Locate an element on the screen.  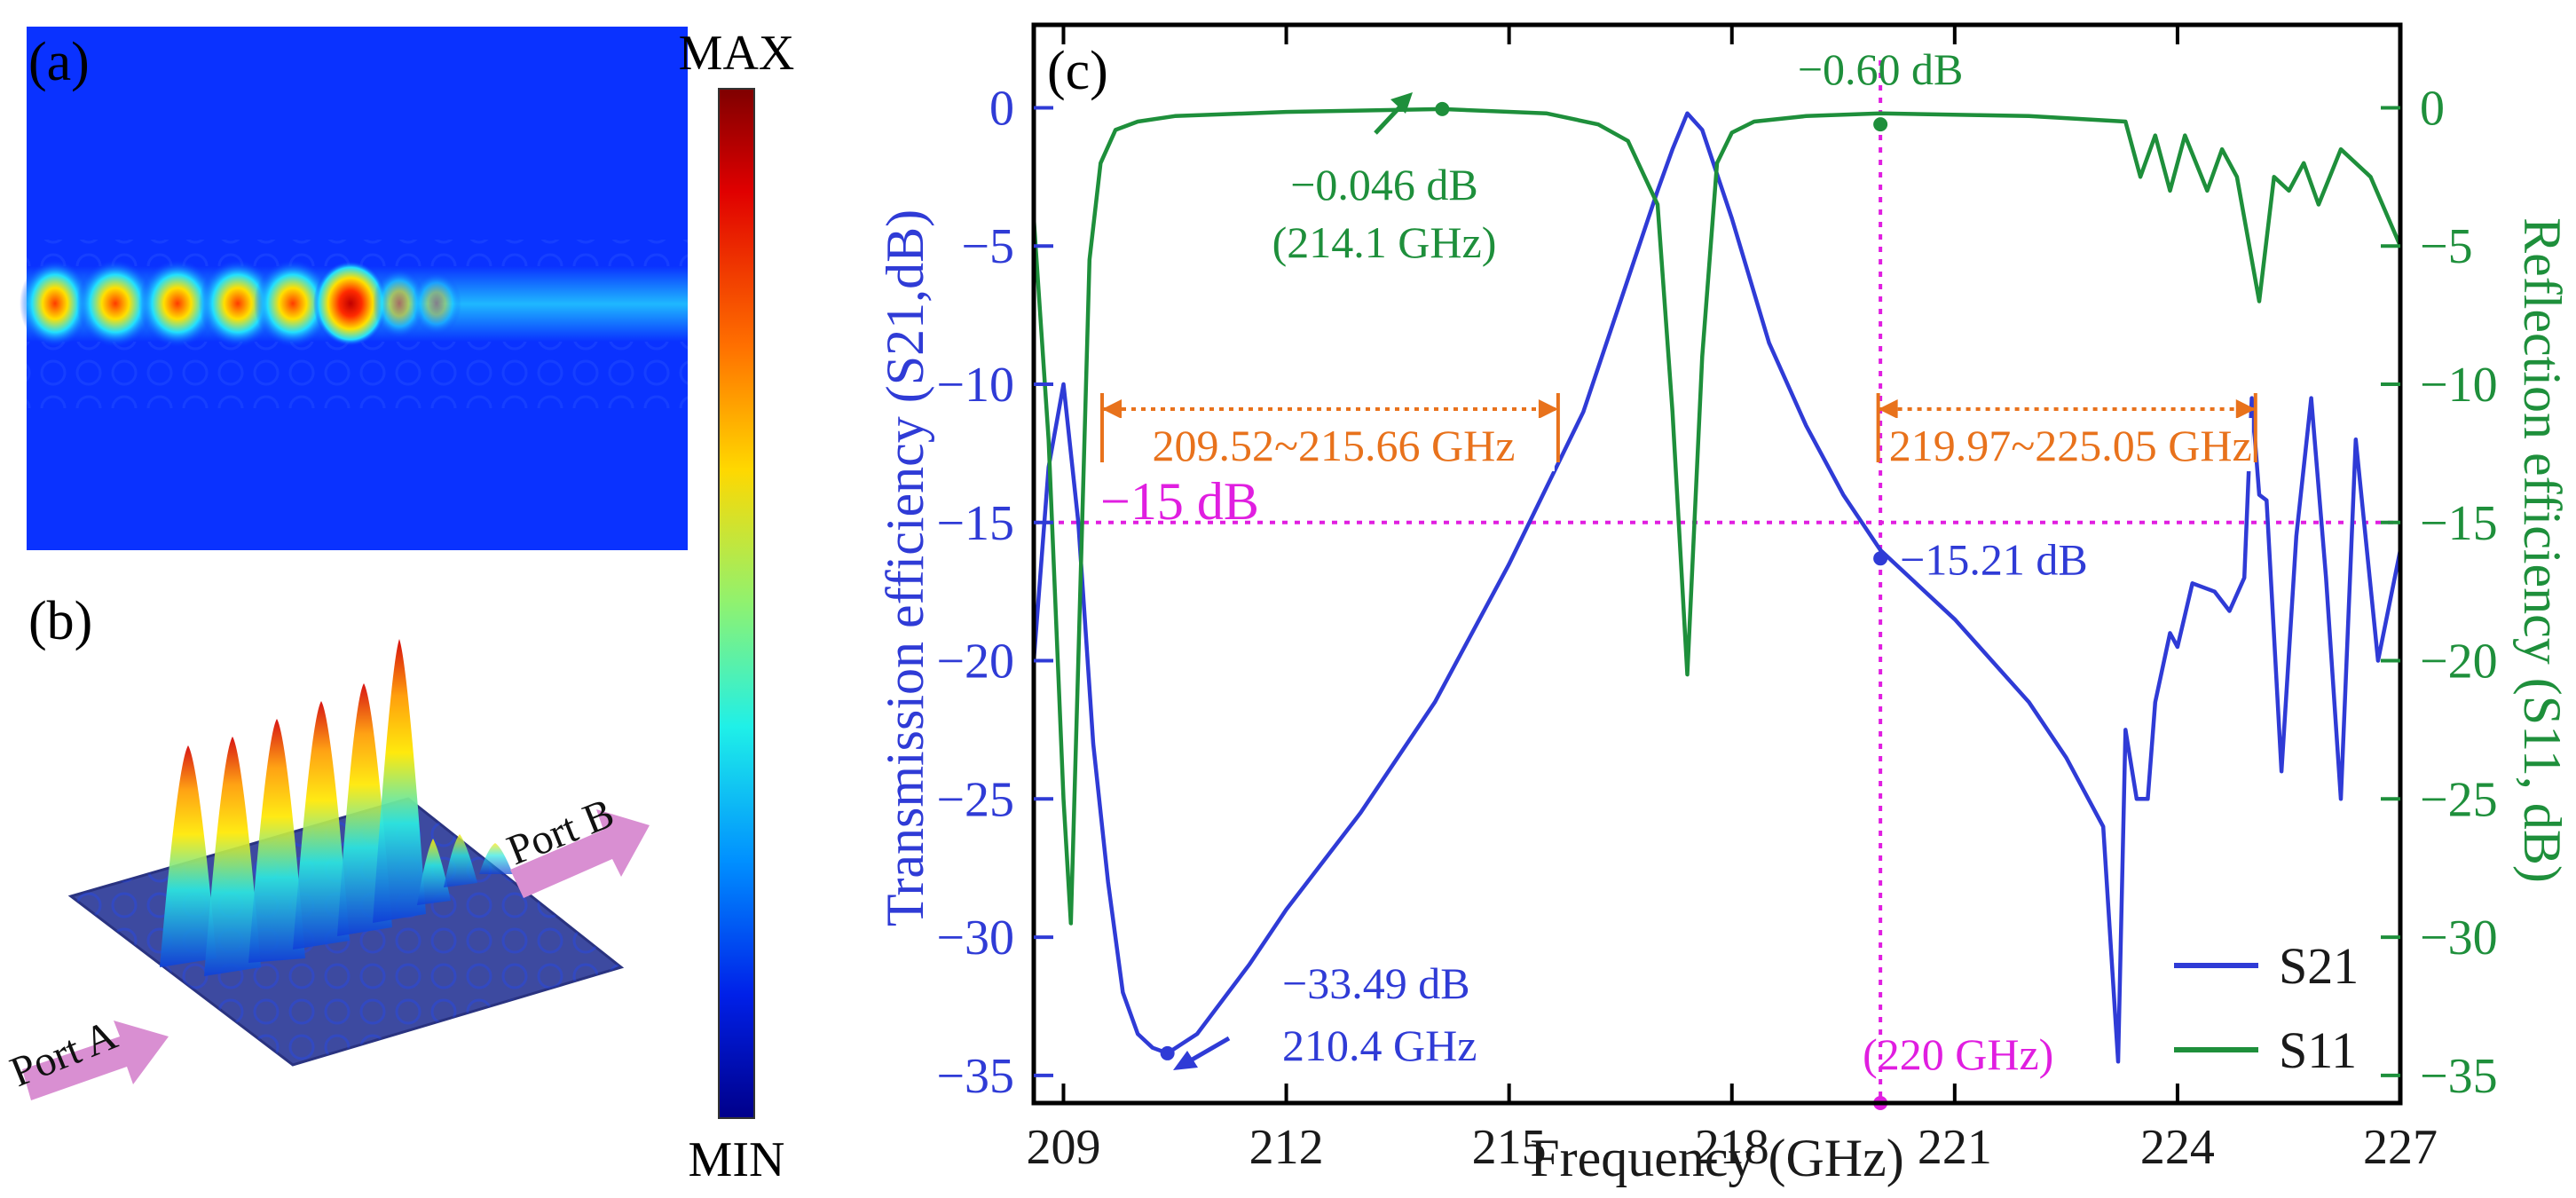
panel-b-label: (b) is located at coordinates (60, 621).